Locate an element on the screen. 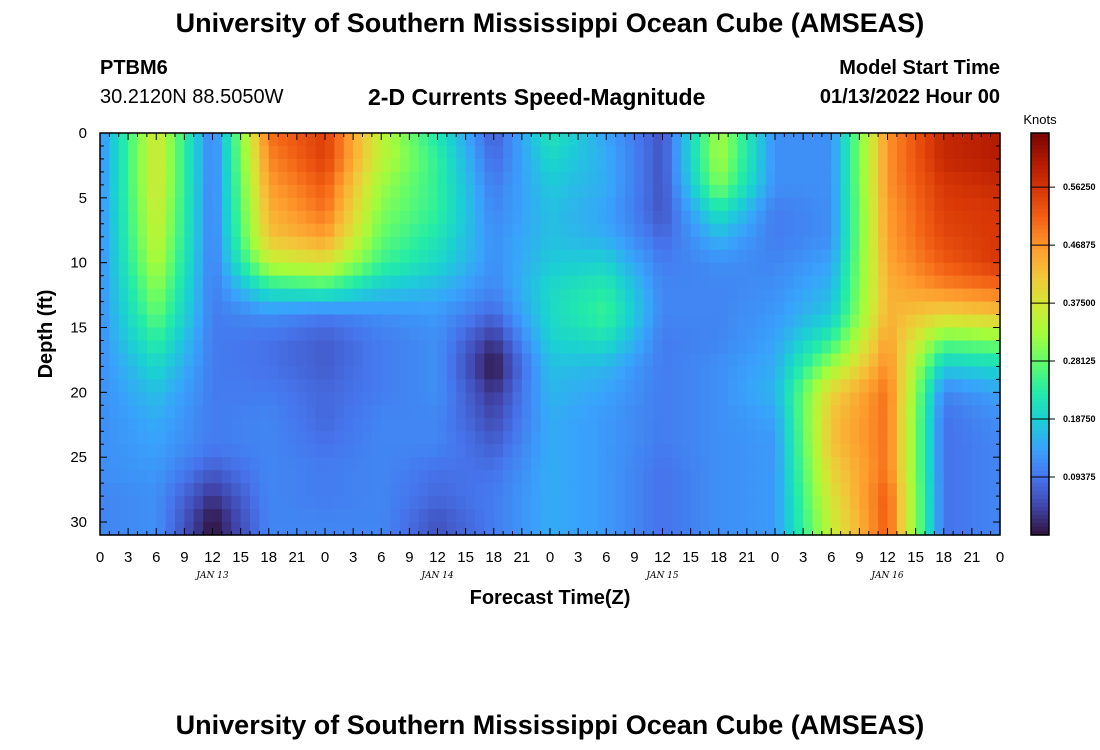 Image resolution: width=1100 pixels, height=750 pixels. x-tick-label: 9 is located at coordinates (859, 557).